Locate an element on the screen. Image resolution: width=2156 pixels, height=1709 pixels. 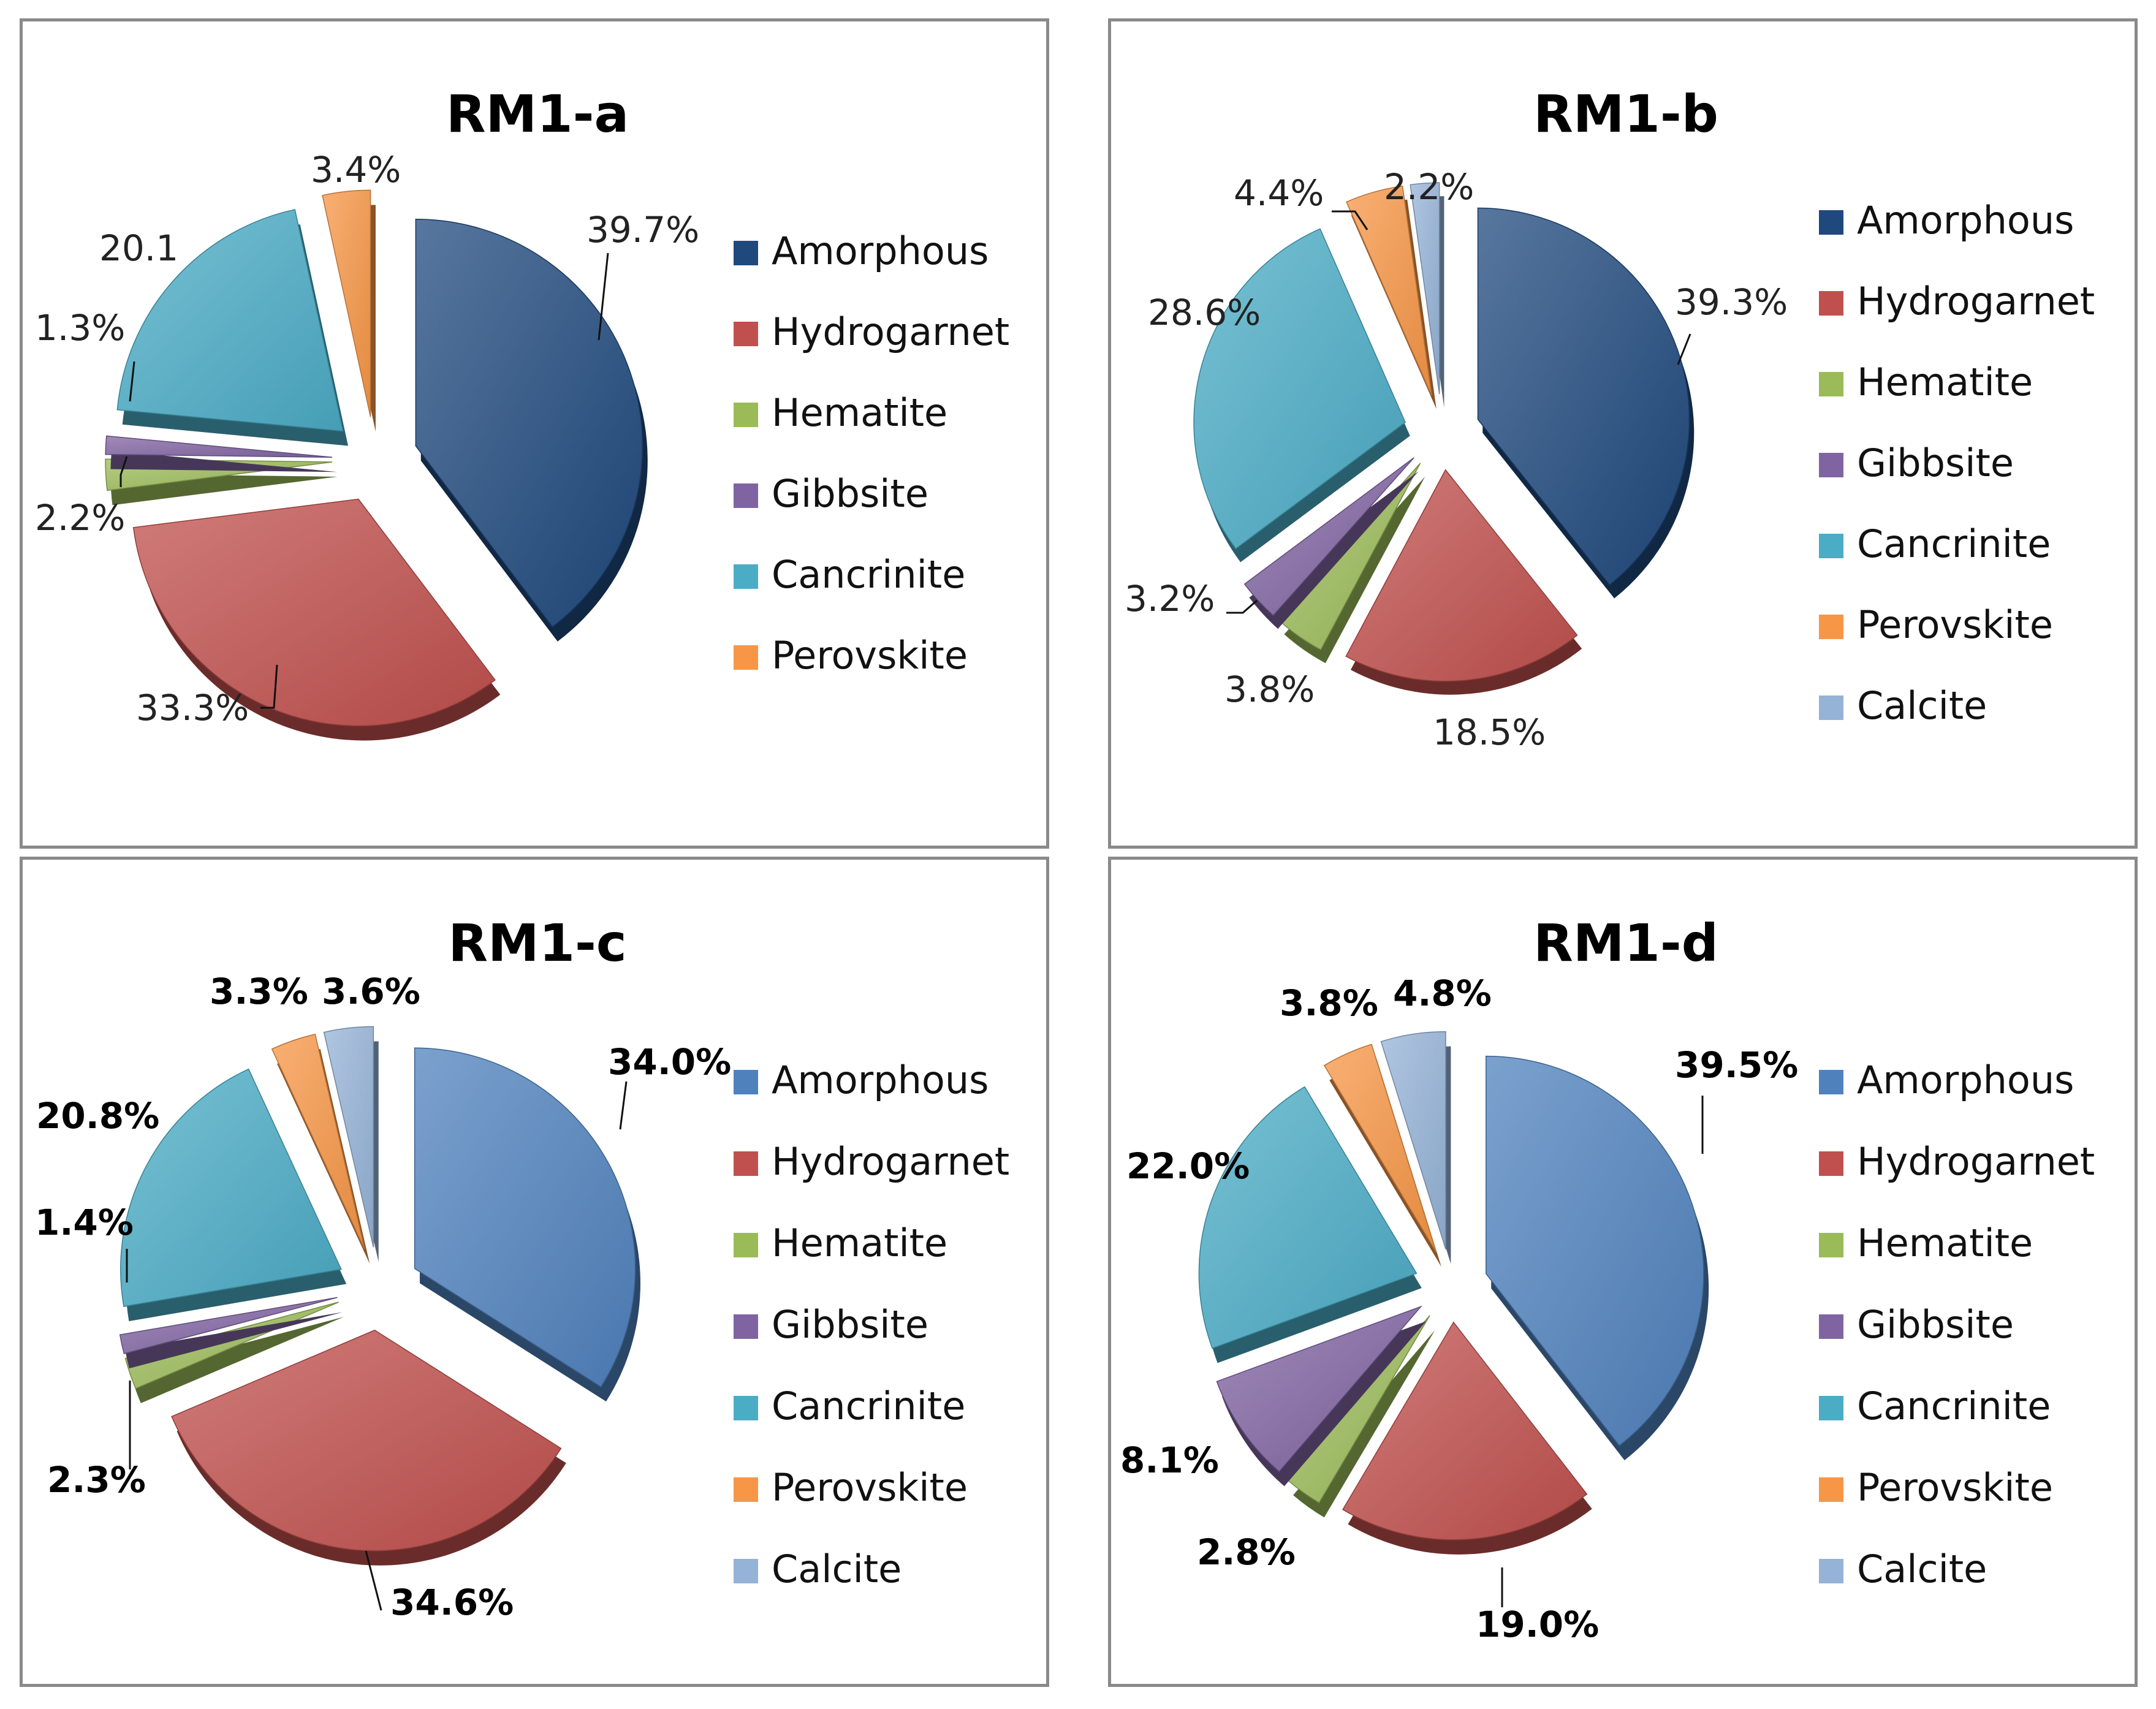
chart-title: RM1-d is located at coordinates (1625, 943).